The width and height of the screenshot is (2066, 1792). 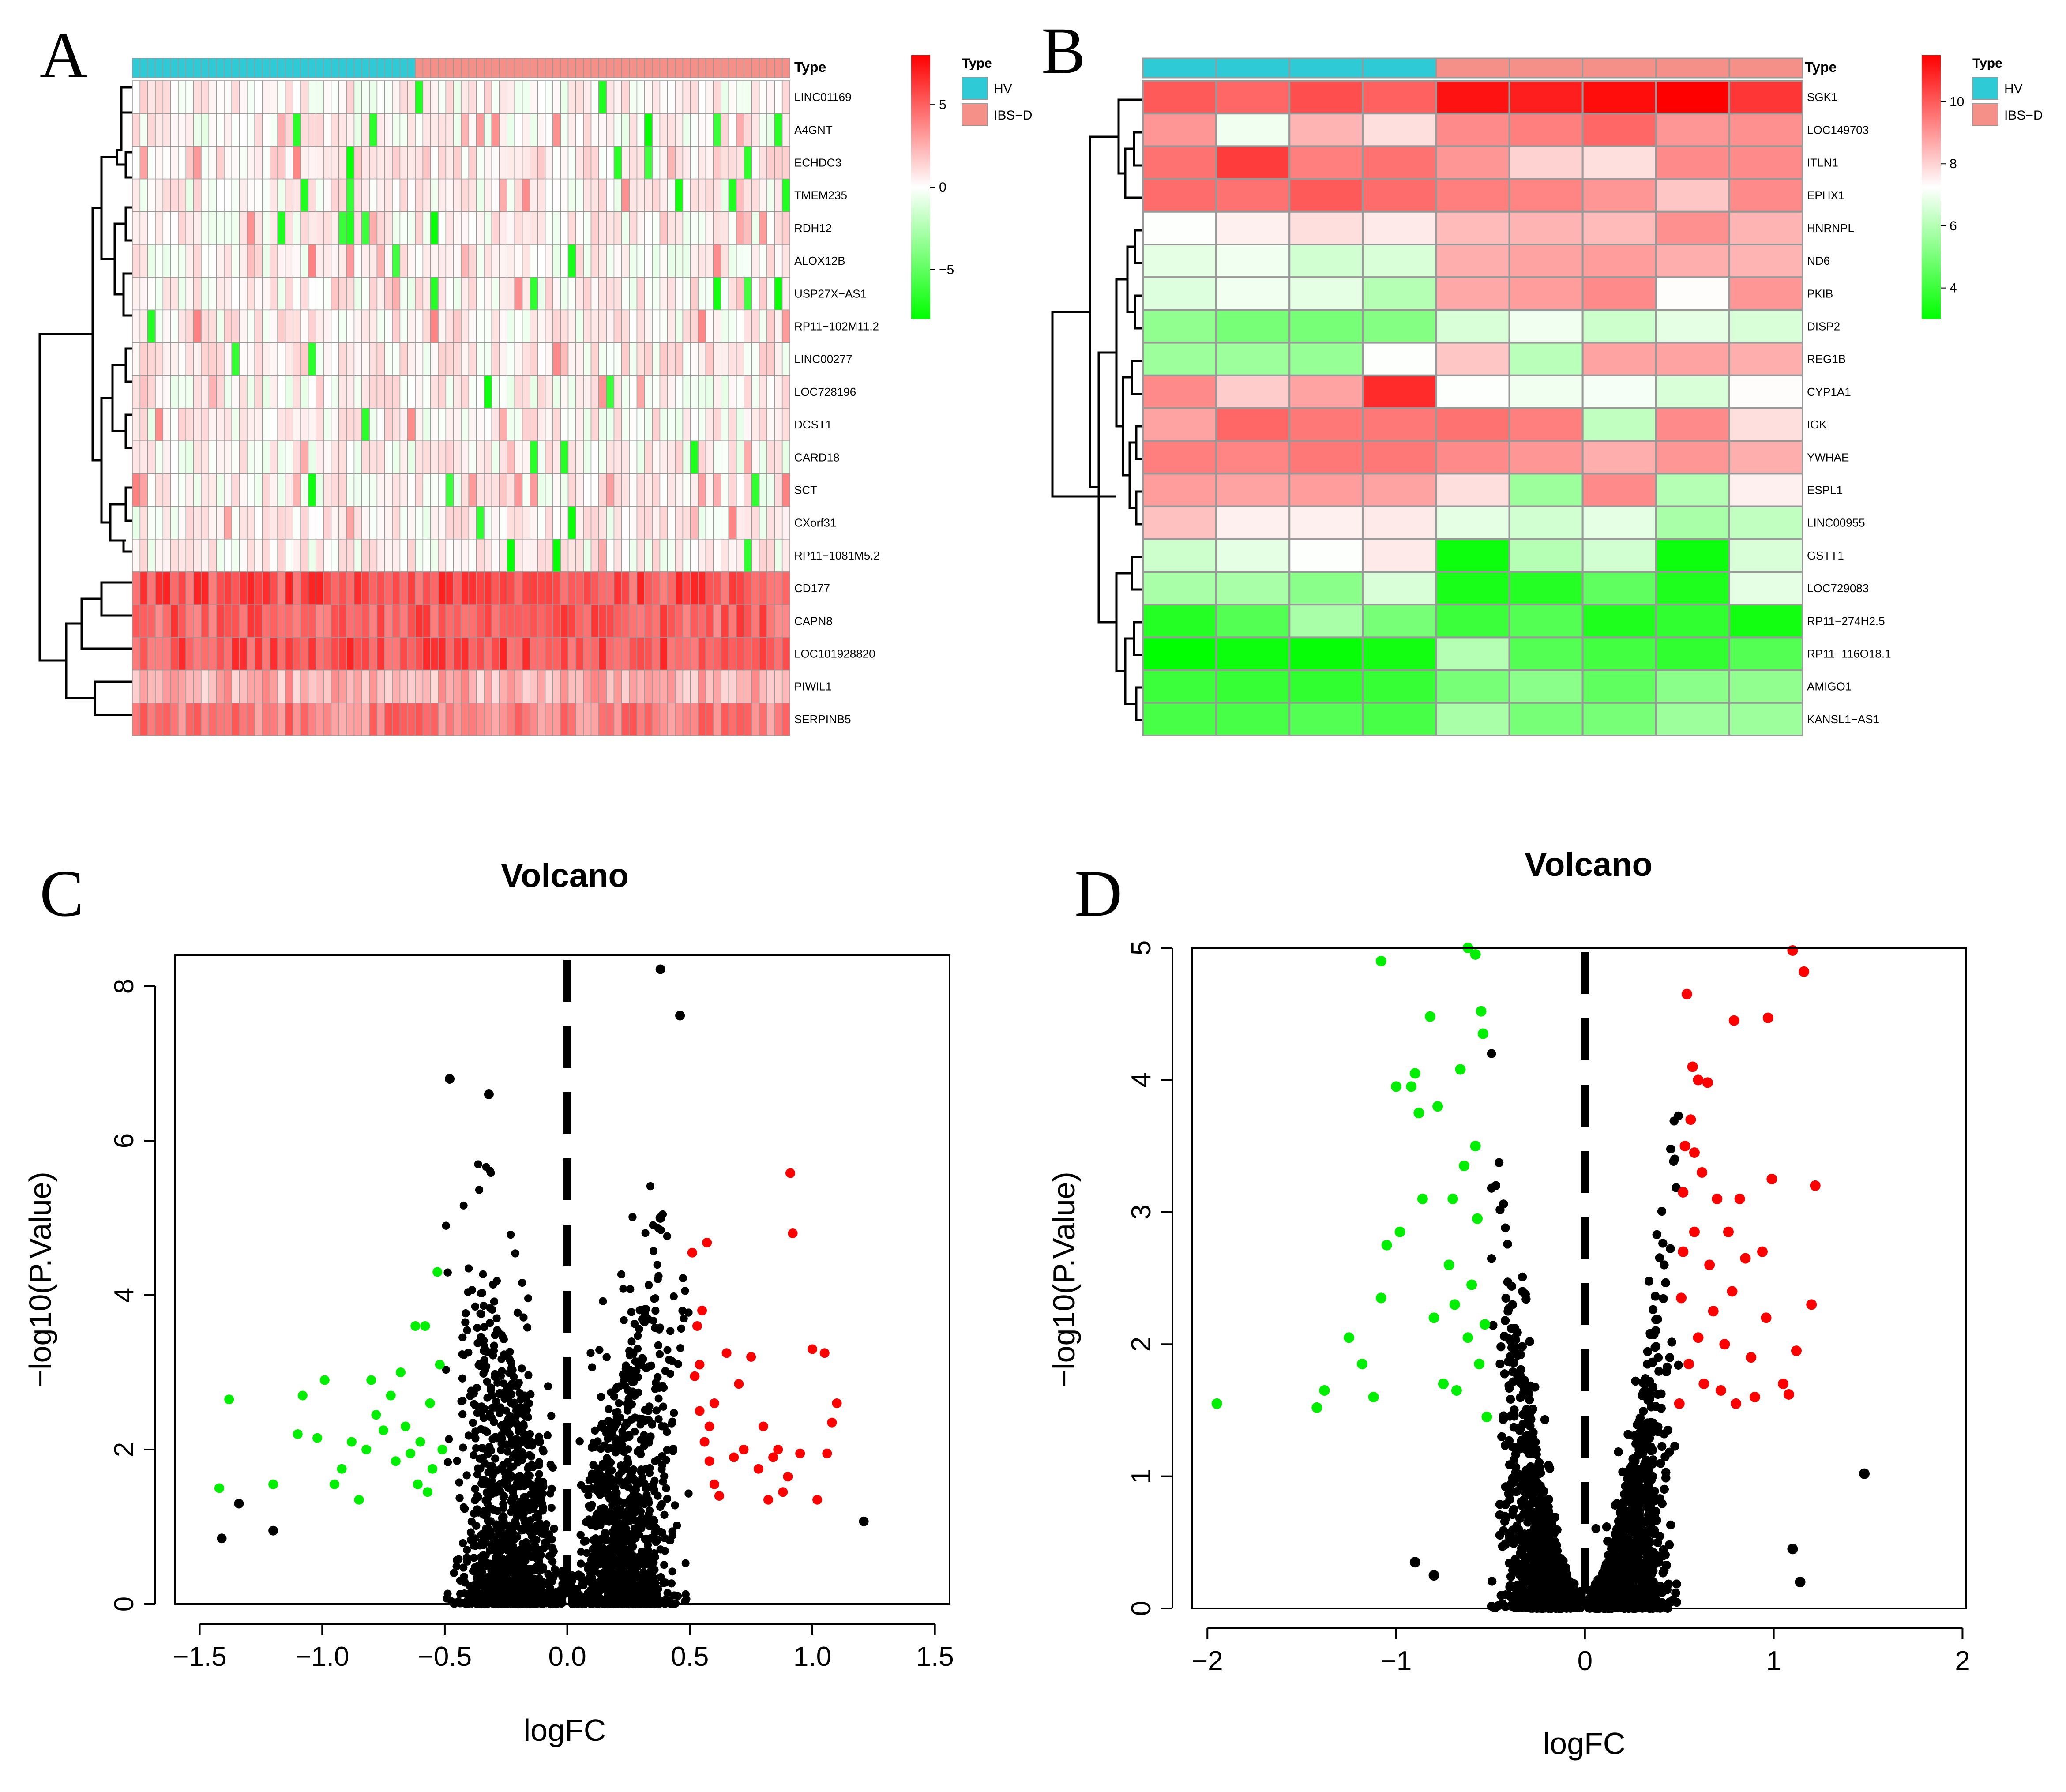 I want to click on heatmap-a-legend-hv-label: HV, so click(x=1003, y=89).